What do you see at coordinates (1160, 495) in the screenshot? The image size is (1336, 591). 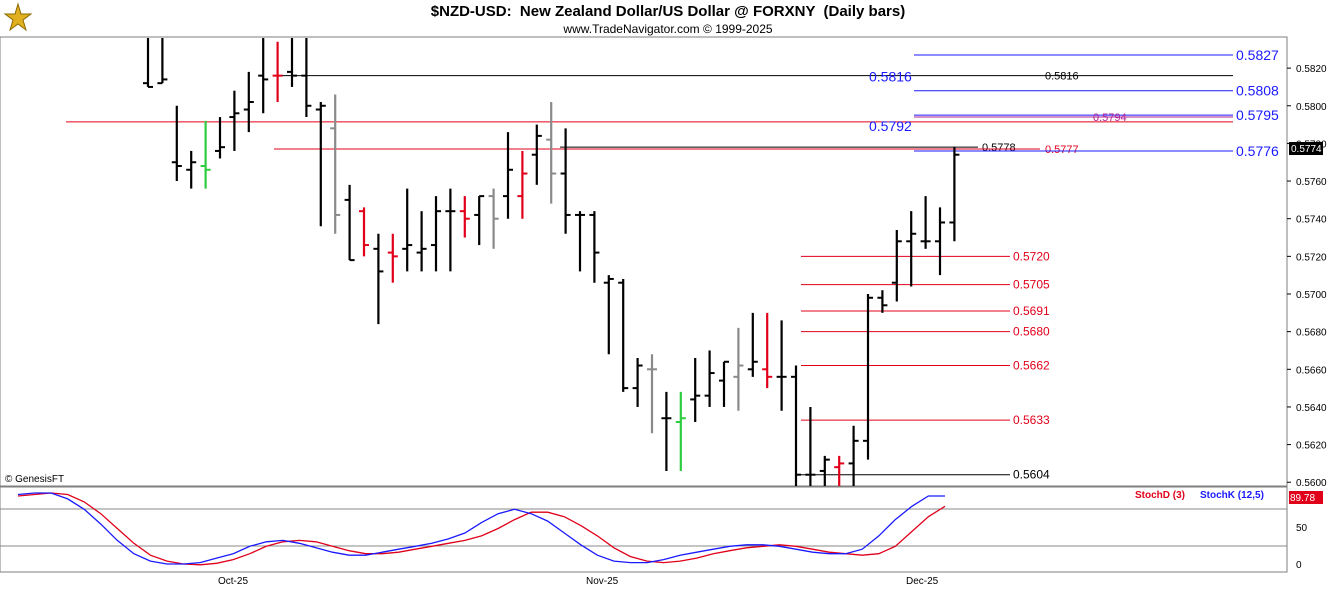 I see `legend-stochd: StochD (3)` at bounding box center [1160, 495].